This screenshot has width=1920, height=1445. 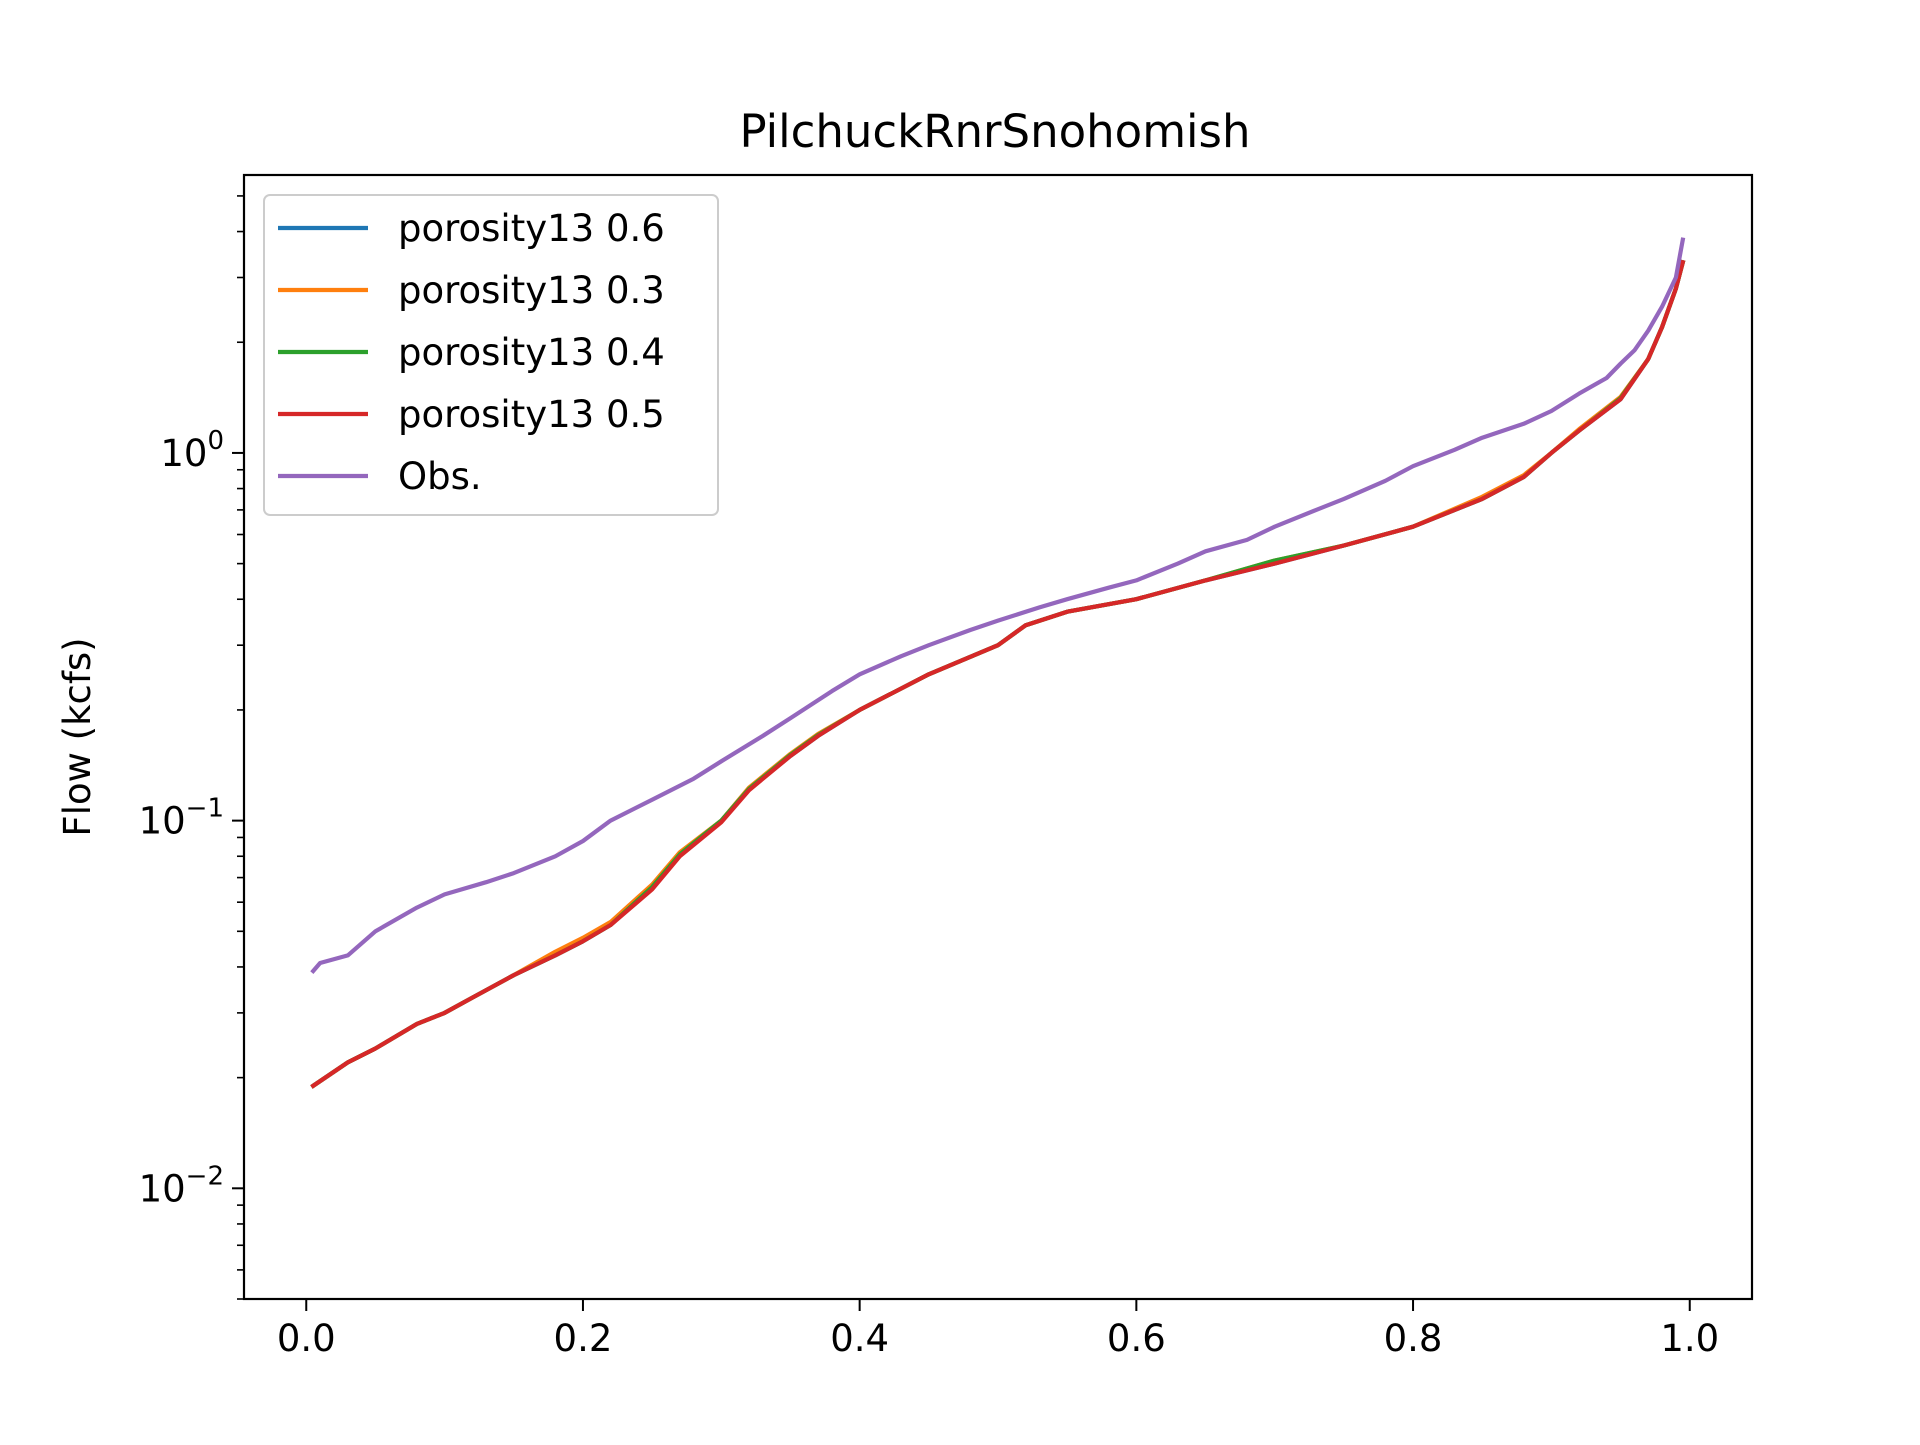 What do you see at coordinates (995, 131) in the screenshot?
I see `chart-title: PilchuckRnrSnohomish` at bounding box center [995, 131].